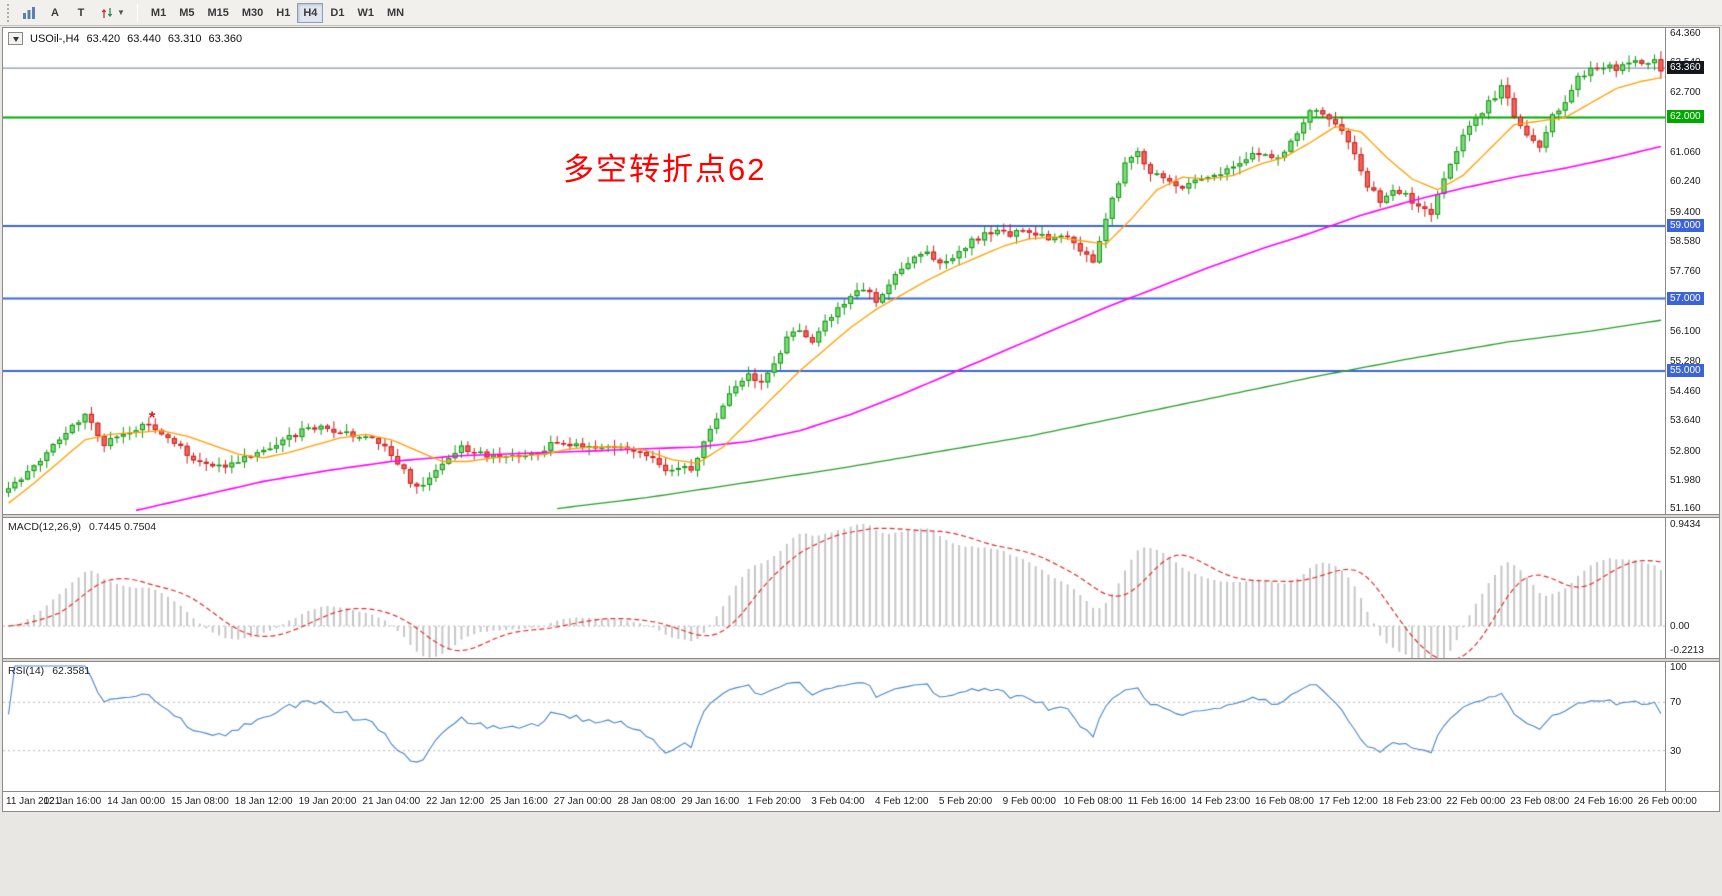 This screenshot has height=896, width=1722. What do you see at coordinates (1685, 361) in the screenshot?
I see `axis-tick: 55.280` at bounding box center [1685, 361].